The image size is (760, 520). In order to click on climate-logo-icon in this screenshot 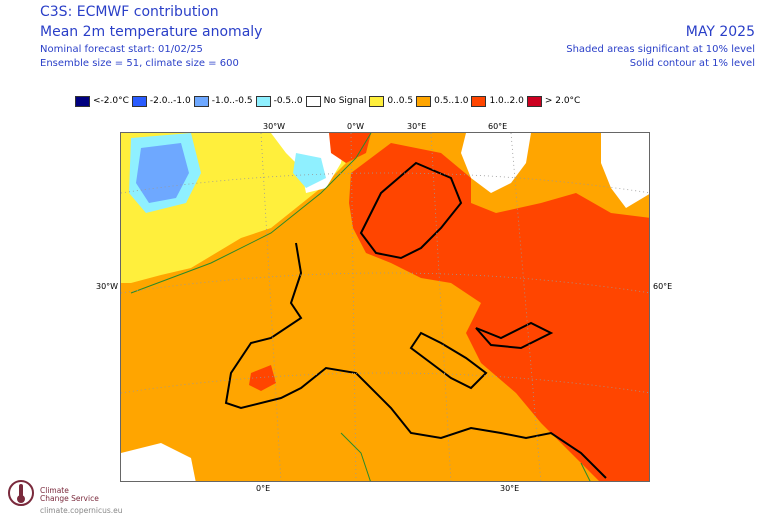, I will do `click(21, 493)`.